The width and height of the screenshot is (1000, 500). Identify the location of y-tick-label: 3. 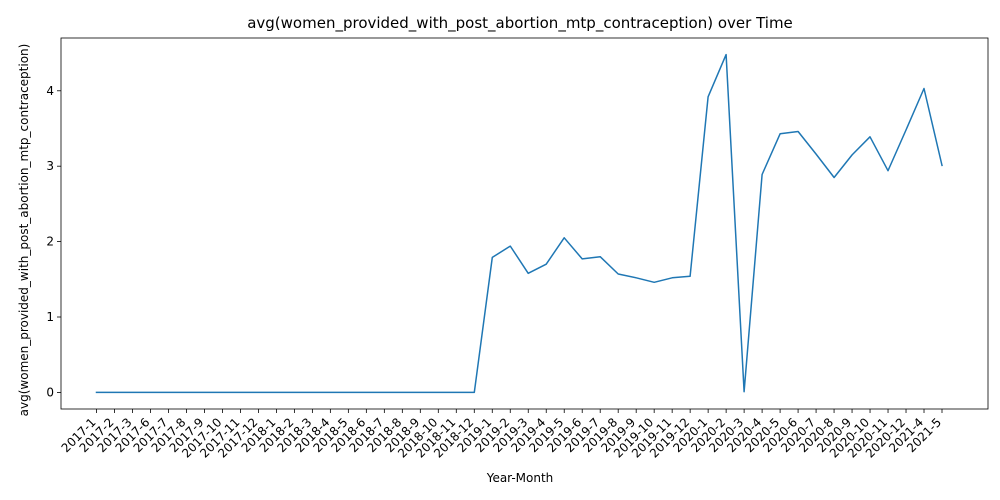
(50, 166).